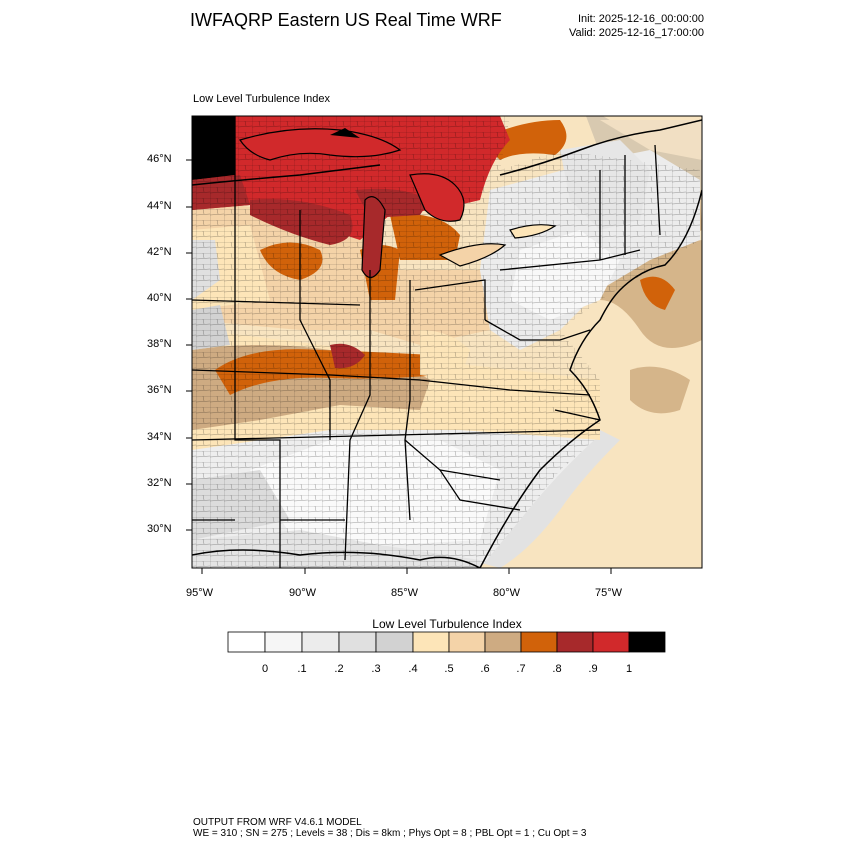 This screenshot has height=850, width=850. What do you see at coordinates (303, 593) in the screenshot?
I see `lon-label: 90°W` at bounding box center [303, 593].